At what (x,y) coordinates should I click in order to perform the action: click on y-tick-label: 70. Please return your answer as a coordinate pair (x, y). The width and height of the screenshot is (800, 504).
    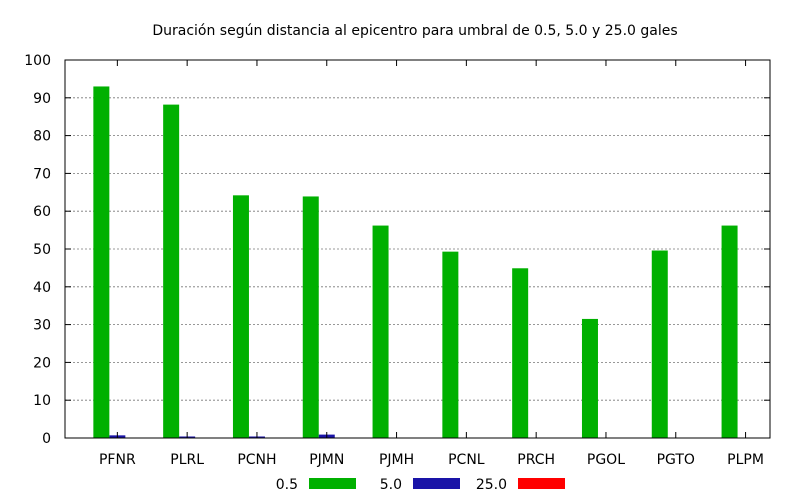
    Looking at the image, I should click on (42, 174).